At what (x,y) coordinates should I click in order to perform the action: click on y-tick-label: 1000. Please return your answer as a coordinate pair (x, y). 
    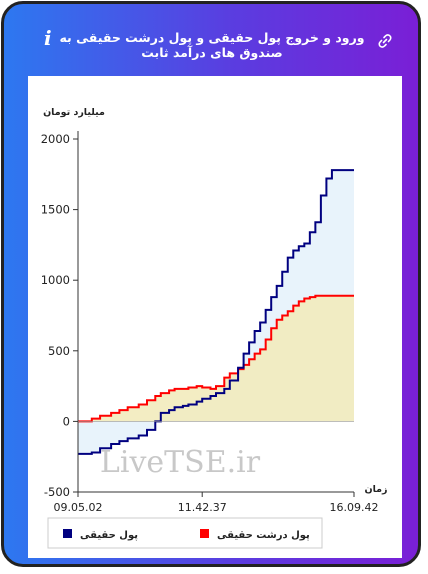
    Looking at the image, I should click on (55, 280).